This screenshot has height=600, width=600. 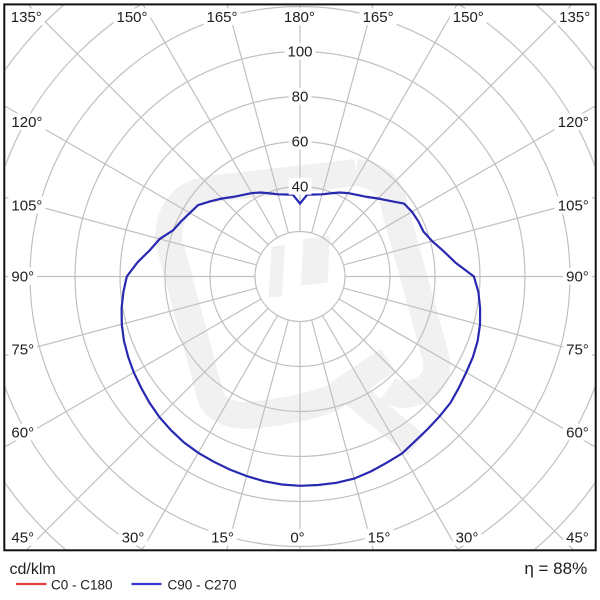 I want to click on svg-text: 100, so click(x=299, y=51).